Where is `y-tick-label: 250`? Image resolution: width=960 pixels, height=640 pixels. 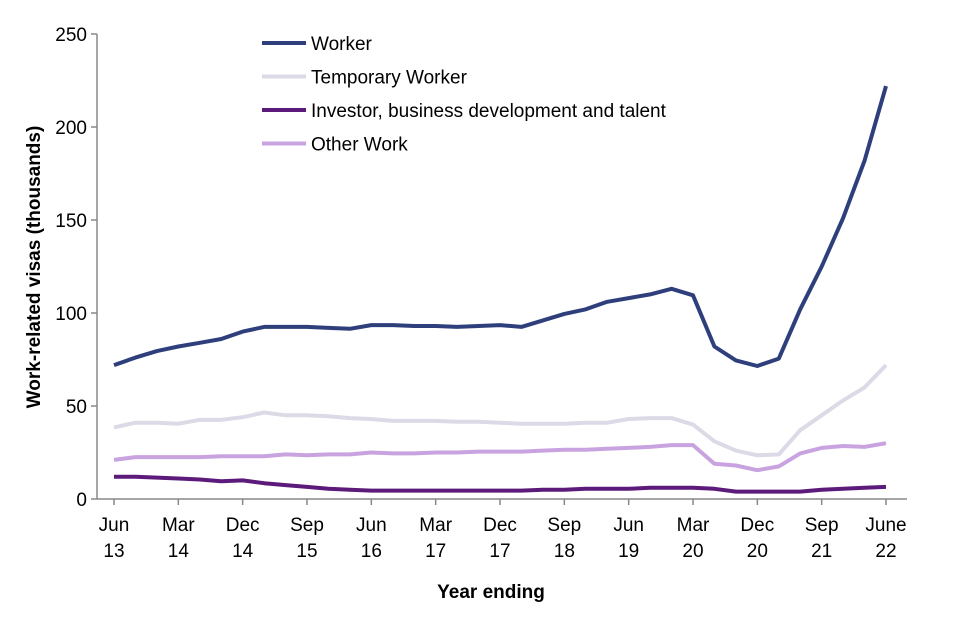 y-tick-label: 250 is located at coordinates (71, 35).